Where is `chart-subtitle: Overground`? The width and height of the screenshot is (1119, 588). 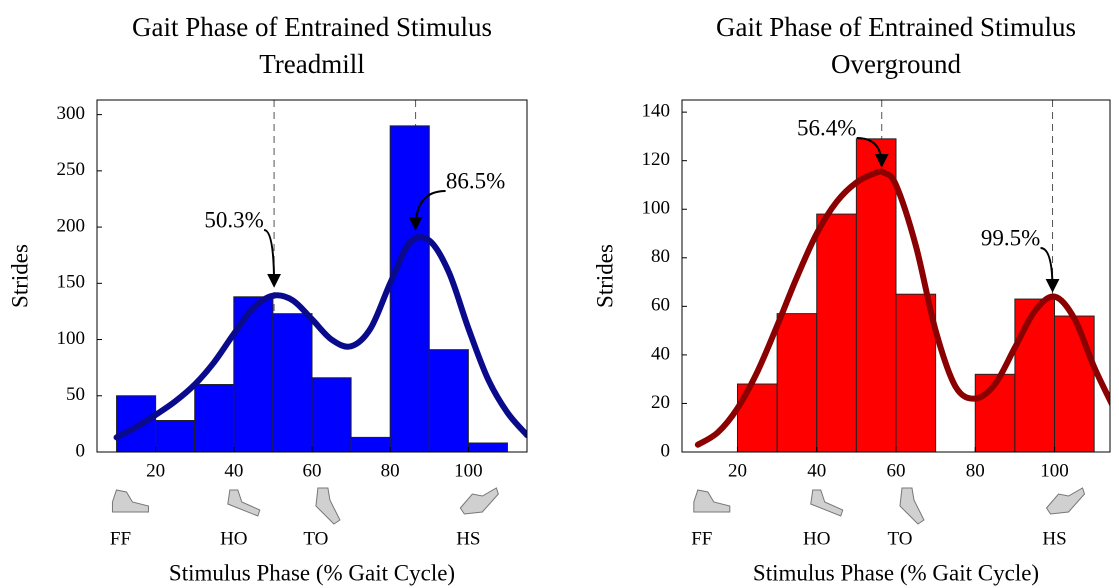
chart-subtitle: Overground is located at coordinates (896, 64).